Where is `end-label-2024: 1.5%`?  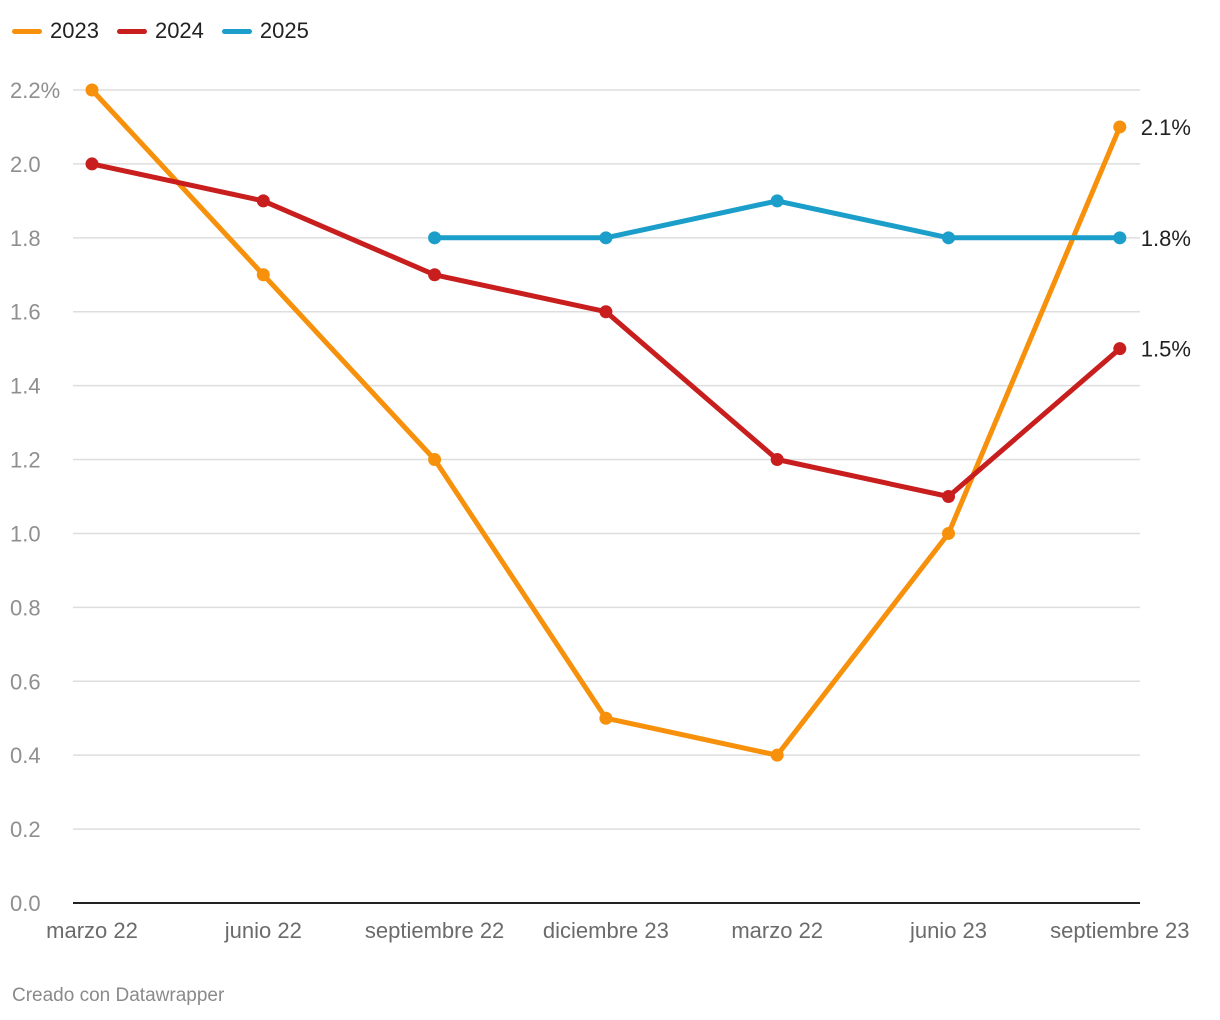 end-label-2024: 1.5% is located at coordinates (1166, 349).